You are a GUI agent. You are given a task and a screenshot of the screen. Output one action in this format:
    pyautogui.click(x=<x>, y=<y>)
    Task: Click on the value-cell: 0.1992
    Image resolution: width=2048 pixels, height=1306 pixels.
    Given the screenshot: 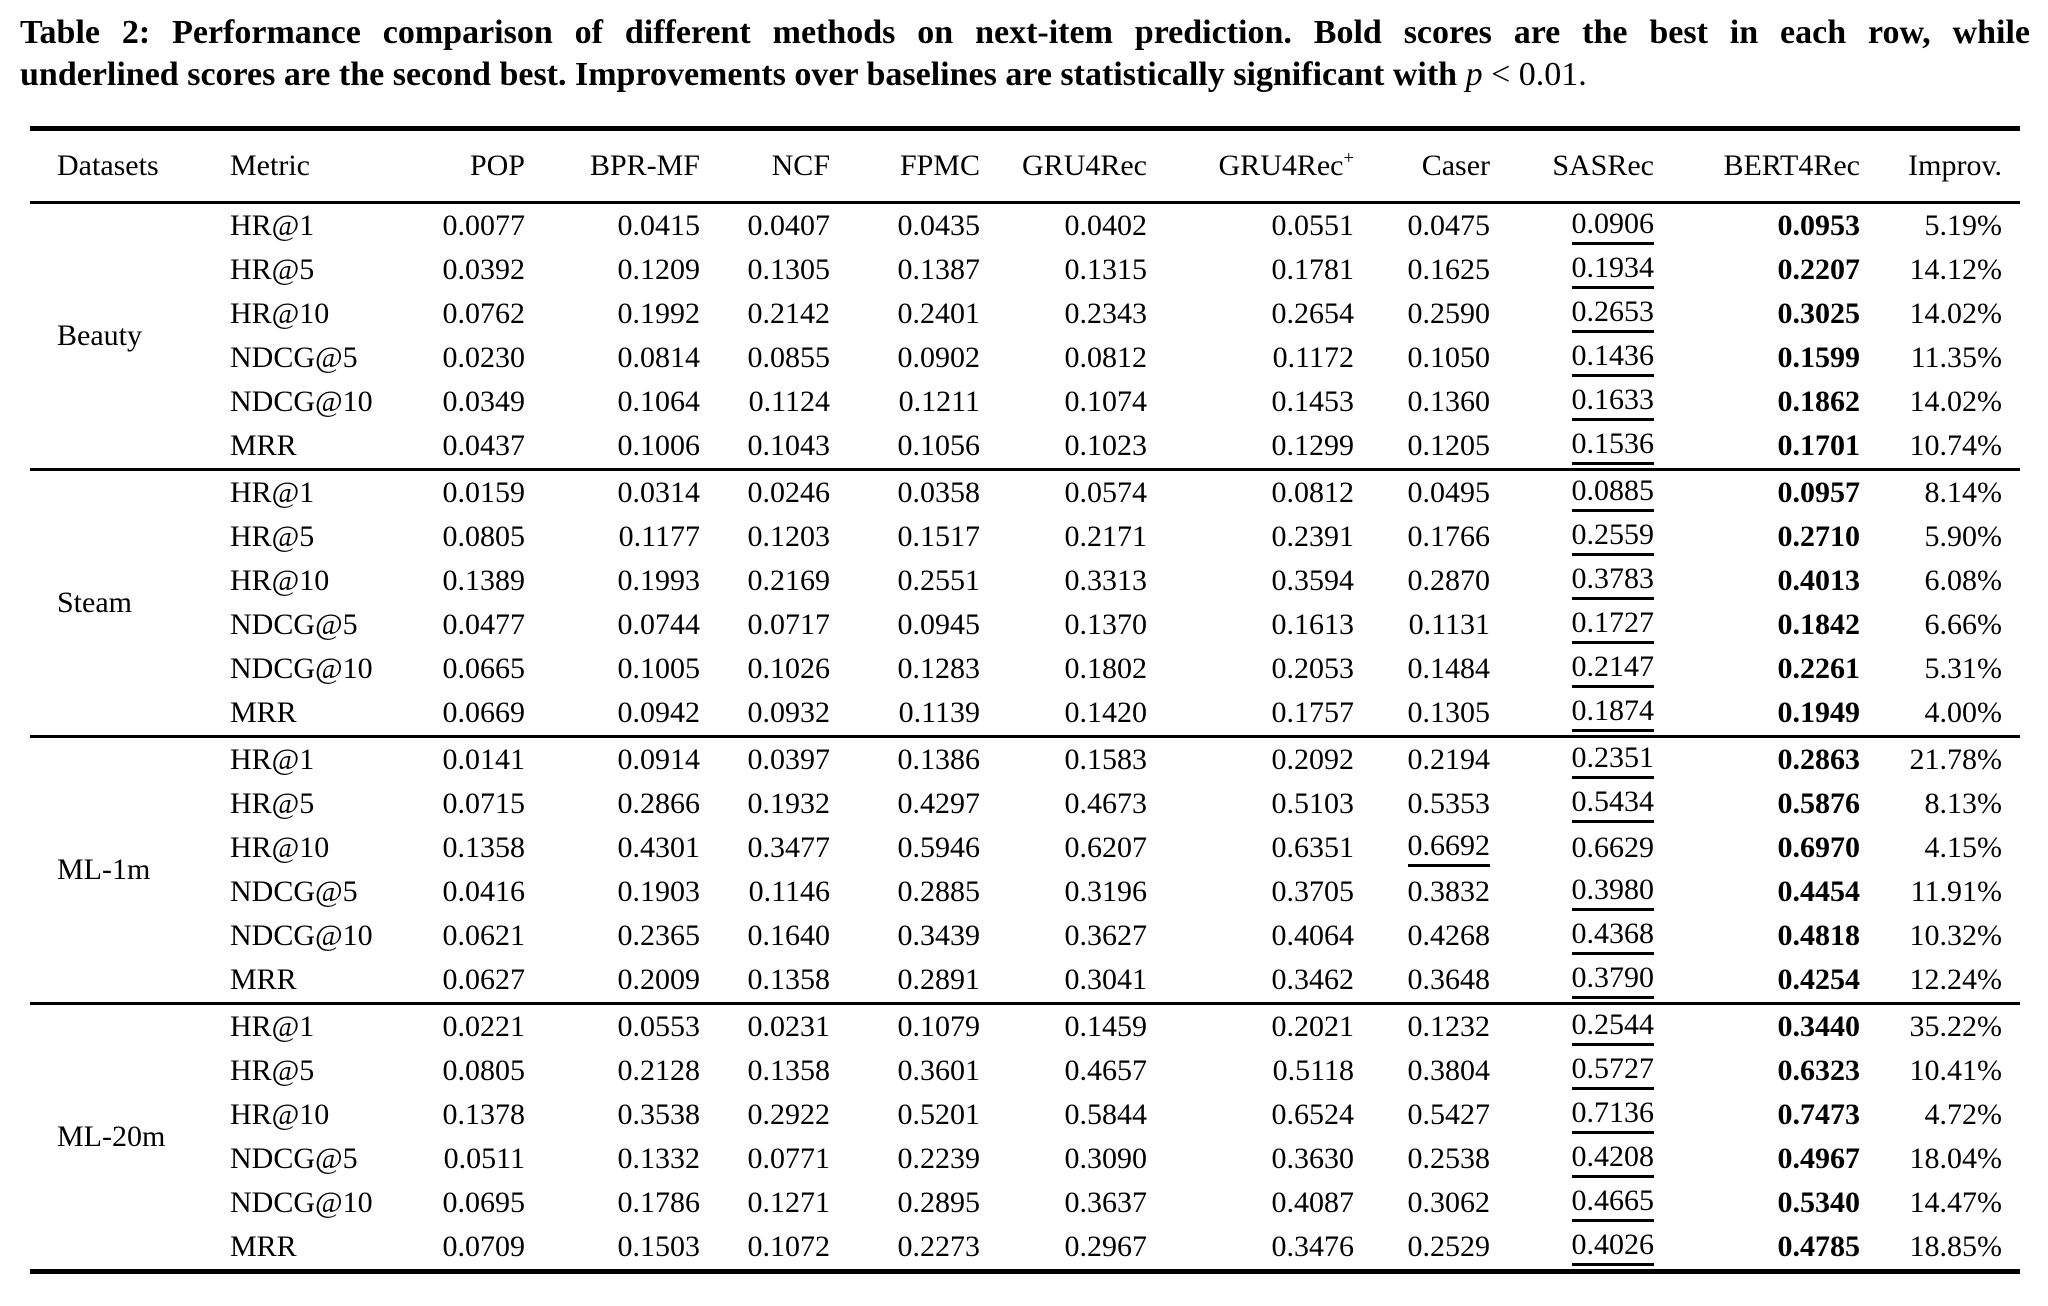 What is the action you would take?
    pyautogui.click(x=659, y=313)
    